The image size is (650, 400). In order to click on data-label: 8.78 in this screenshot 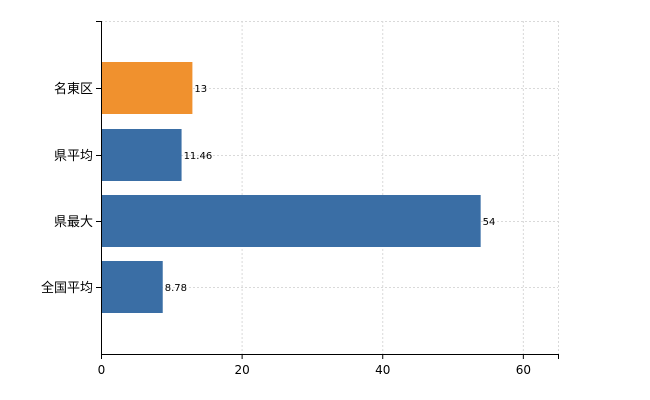, I will do `click(176, 288)`.